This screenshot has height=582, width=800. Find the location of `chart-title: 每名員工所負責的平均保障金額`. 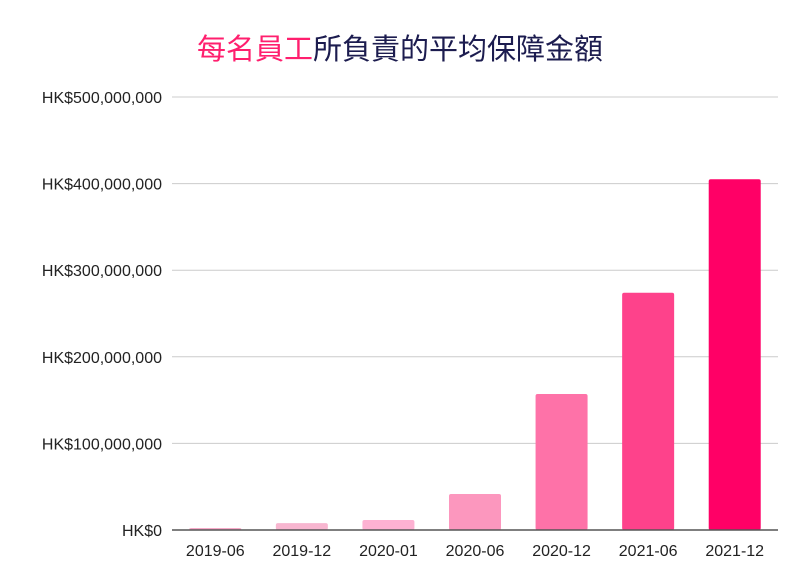

chart-title: 每名員工所負責的平均保障金額 is located at coordinates (400, 47).